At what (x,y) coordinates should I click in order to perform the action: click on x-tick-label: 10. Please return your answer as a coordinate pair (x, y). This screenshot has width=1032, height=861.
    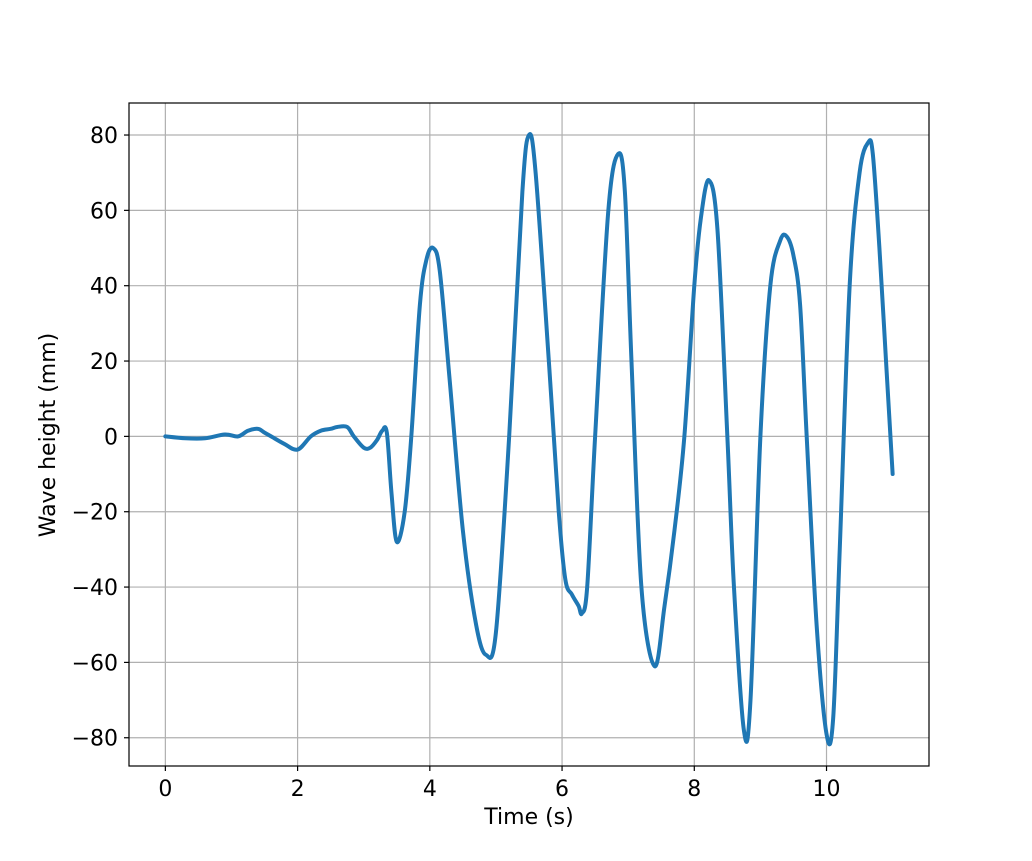
    Looking at the image, I should click on (827, 789).